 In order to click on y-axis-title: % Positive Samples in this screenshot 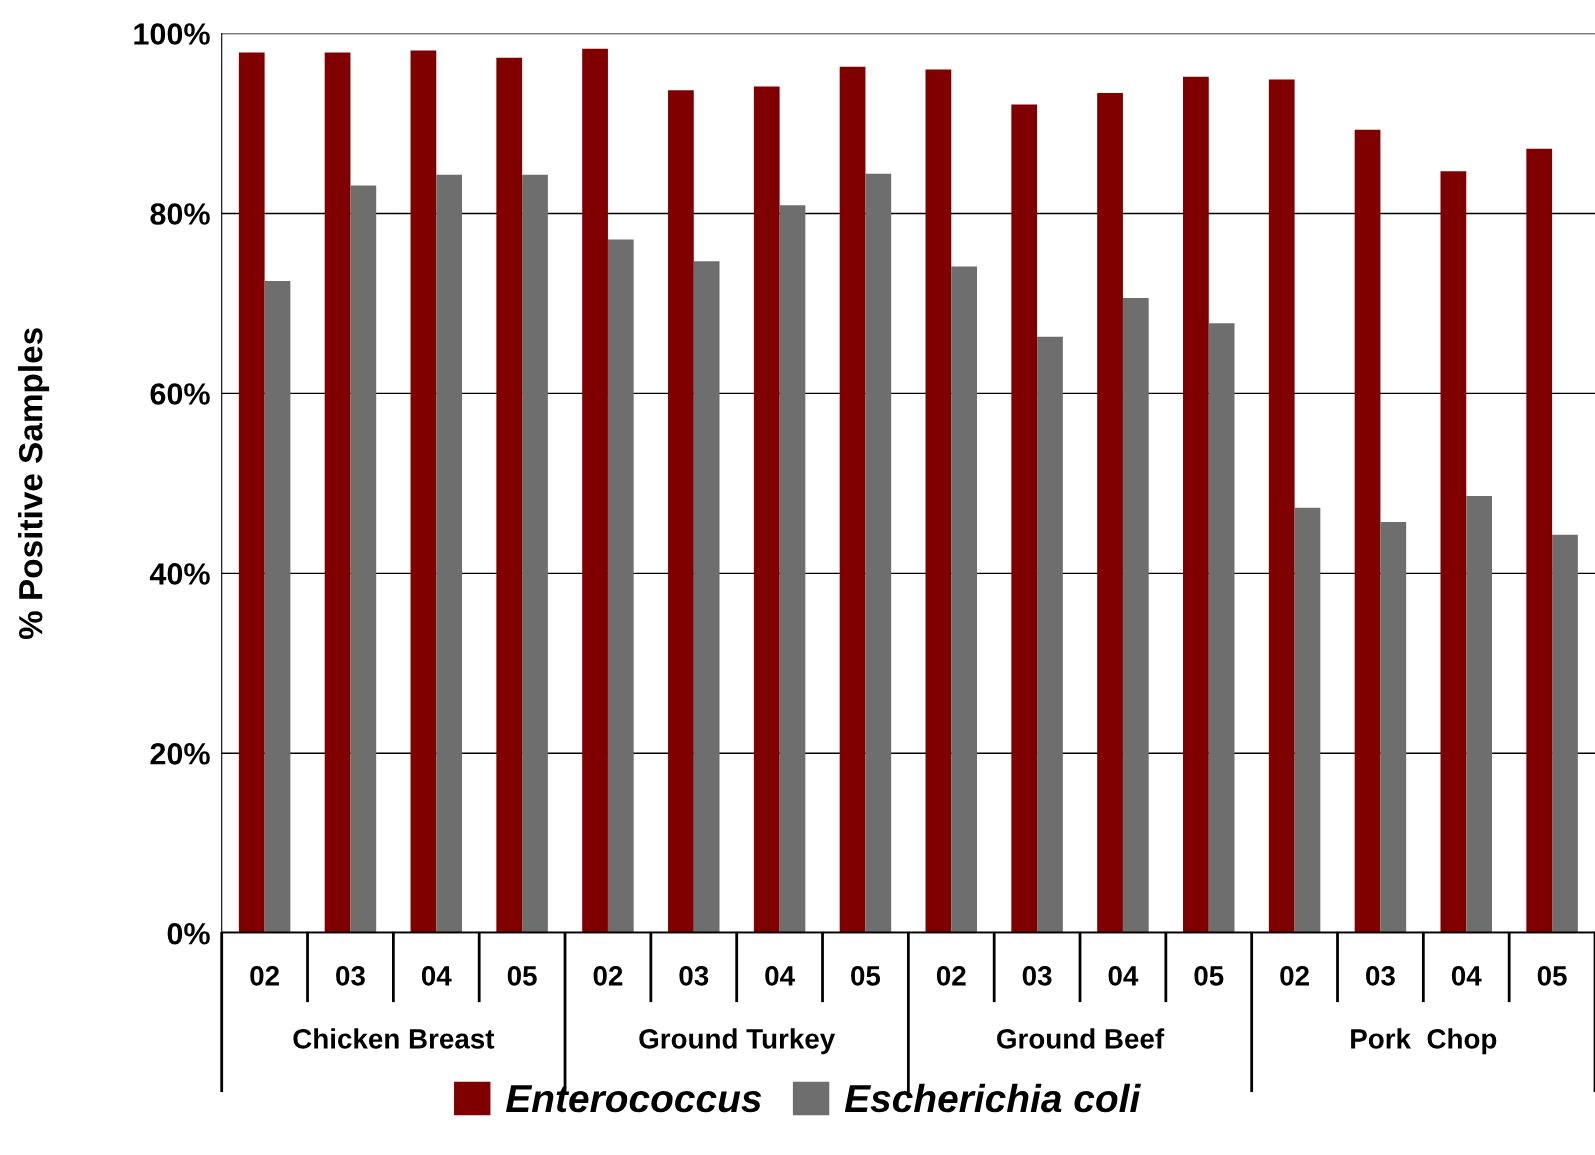, I will do `click(34, 484)`.